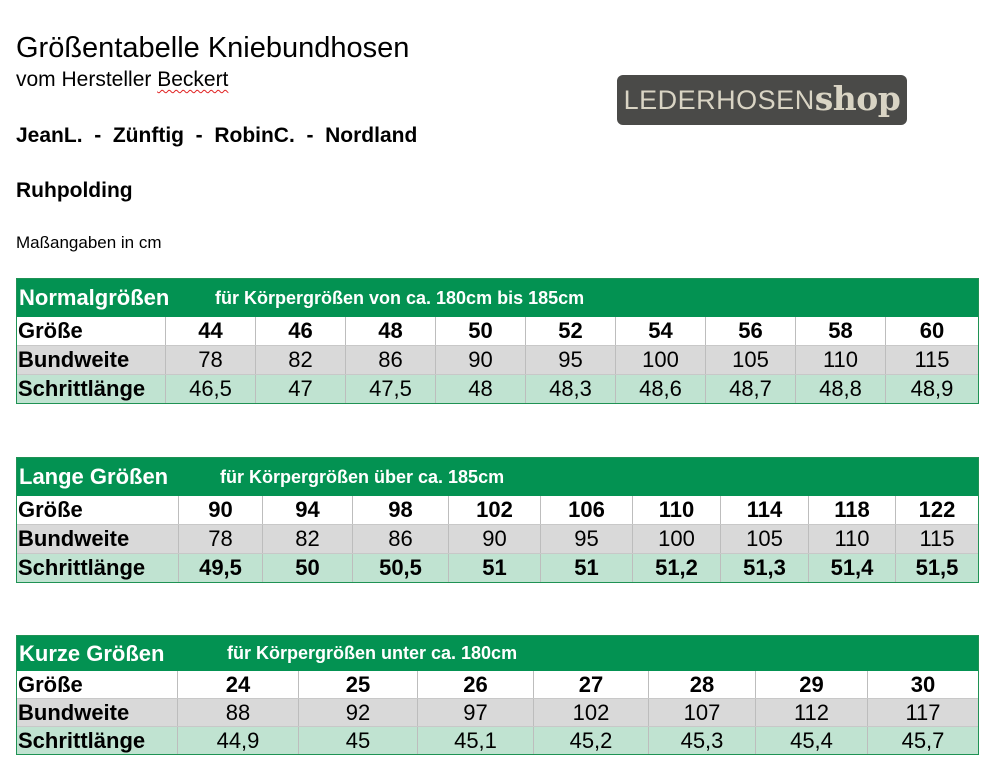 The width and height of the screenshot is (995, 779). Describe the element at coordinates (571, 360) in the screenshot. I see `table-cell: 95` at that location.